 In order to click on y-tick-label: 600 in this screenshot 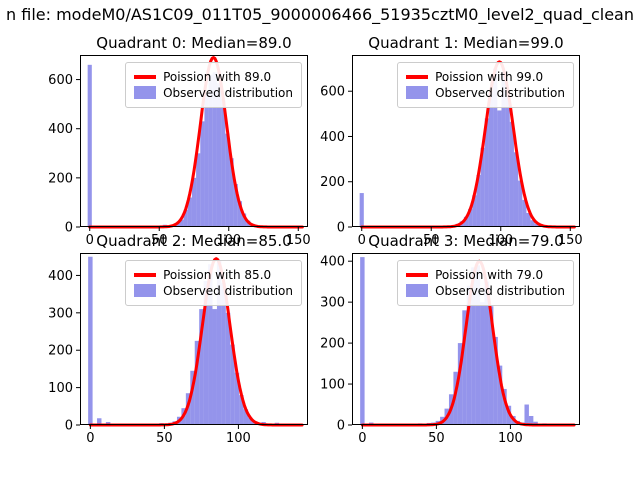, I will do `click(332, 92)`.